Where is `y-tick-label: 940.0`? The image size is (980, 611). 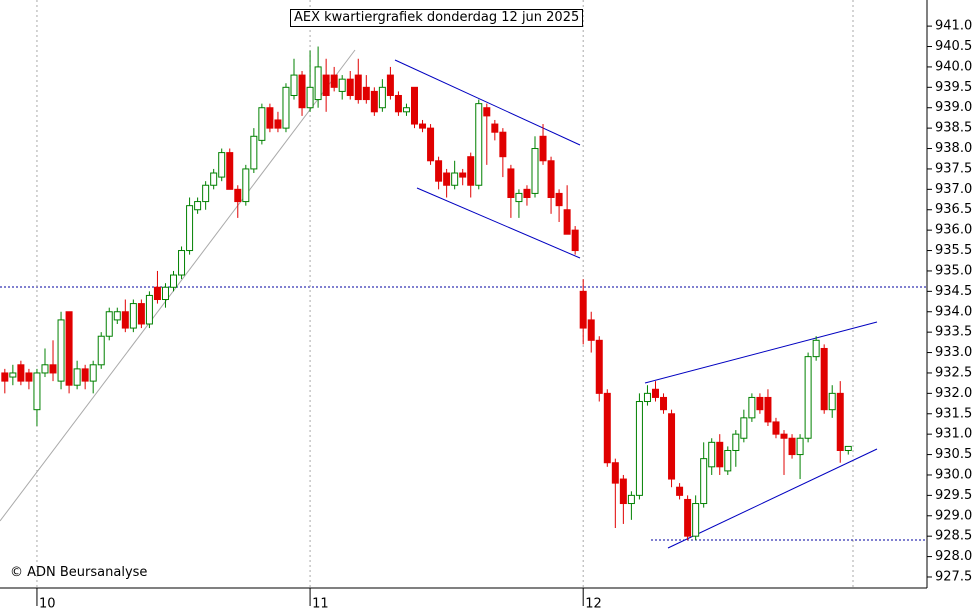 y-tick-label: 940.0 is located at coordinates (953, 66).